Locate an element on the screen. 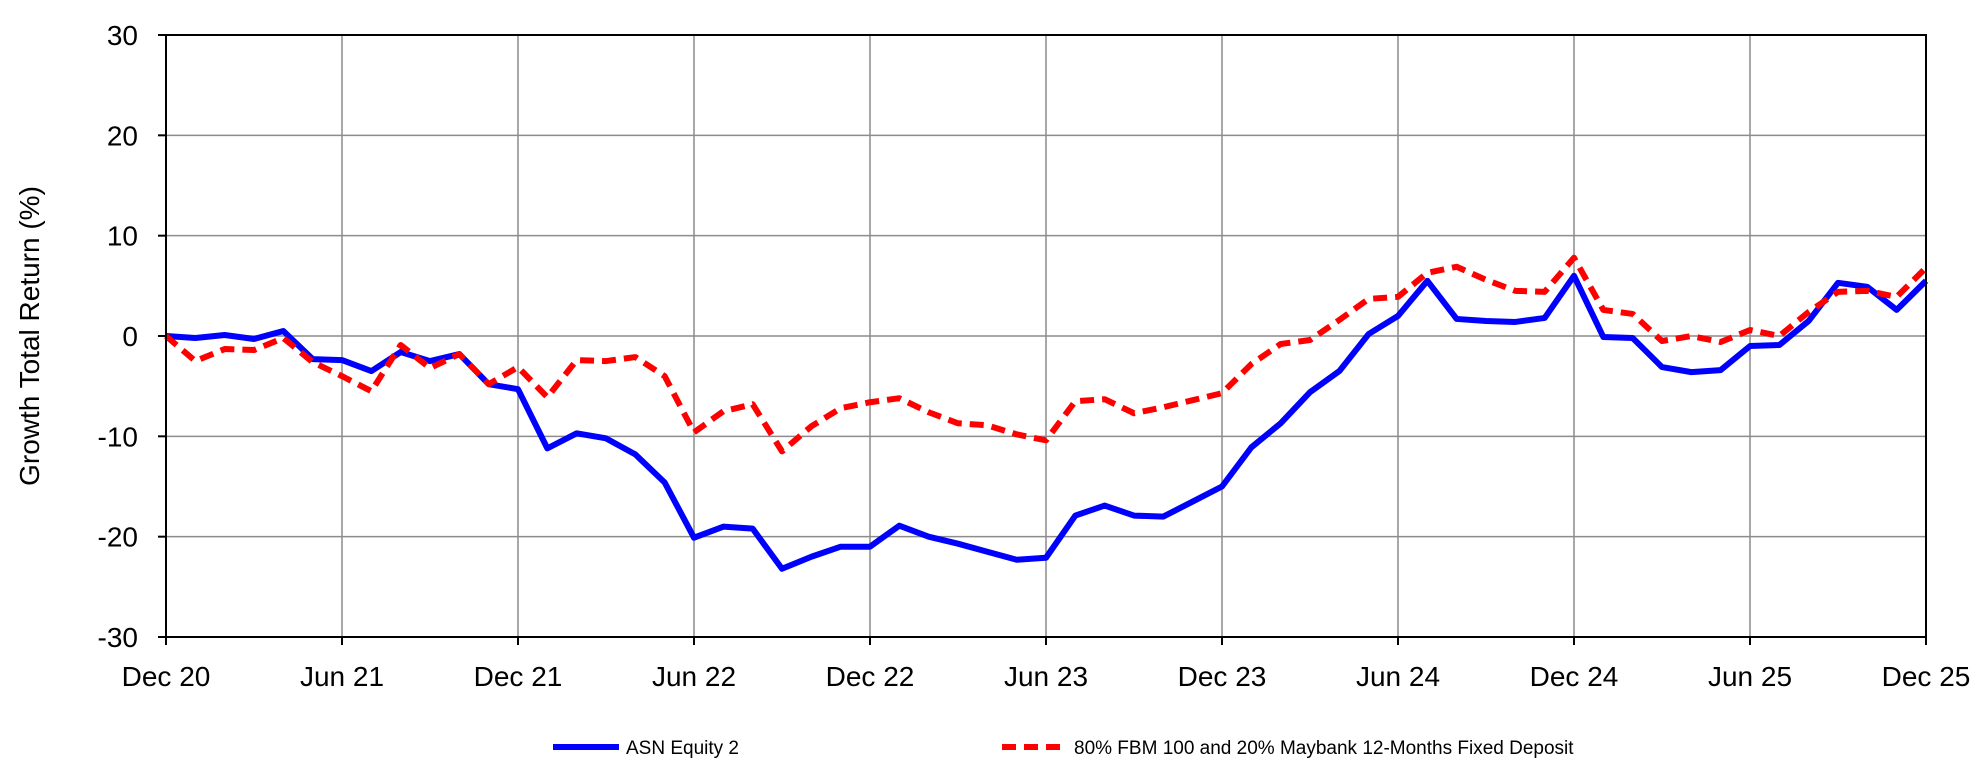 The width and height of the screenshot is (1982, 766). y-tick-label: 30 is located at coordinates (122, 35).